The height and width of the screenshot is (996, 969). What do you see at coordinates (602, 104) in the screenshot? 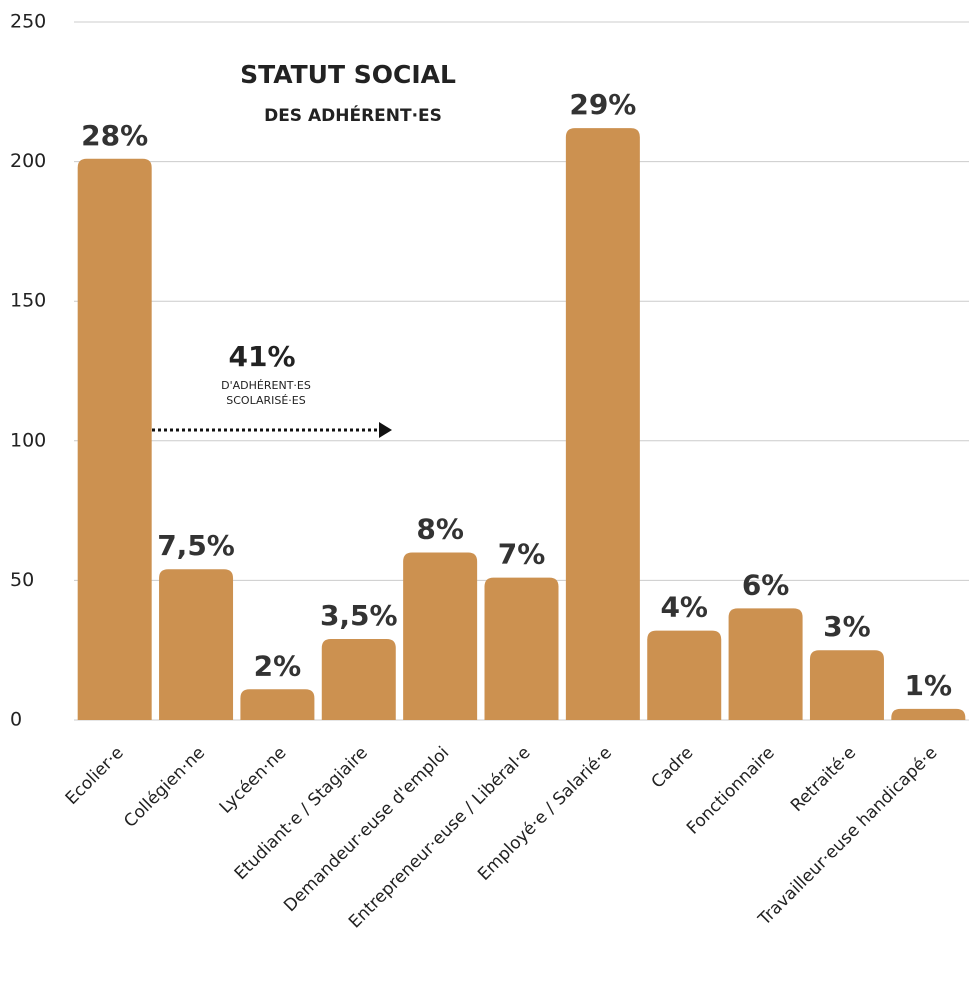
I see `bar-label: 29%` at bounding box center [602, 104].